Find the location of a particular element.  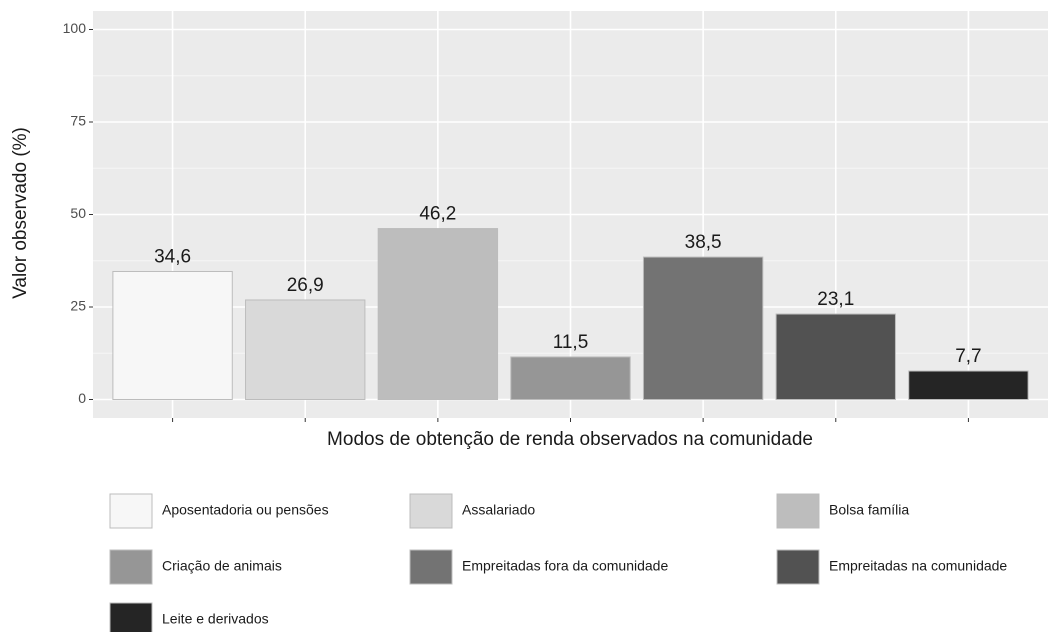

value-label: 26,9 is located at coordinates (305, 285).